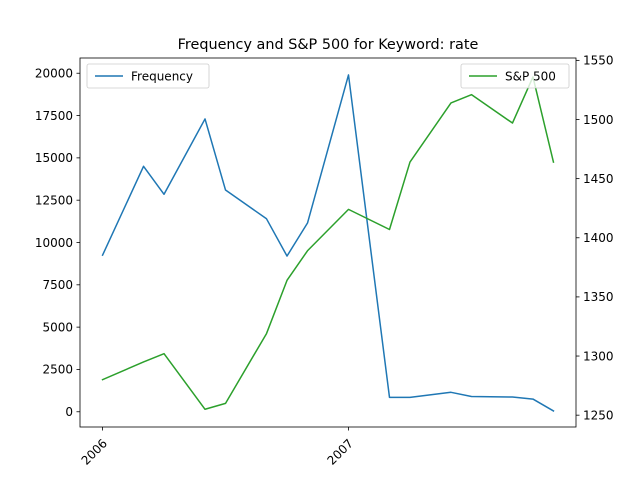 Image resolution: width=640 pixels, height=480 pixels. What do you see at coordinates (598, 356) in the screenshot?
I see `y-right-tick-label: 1300` at bounding box center [598, 356].